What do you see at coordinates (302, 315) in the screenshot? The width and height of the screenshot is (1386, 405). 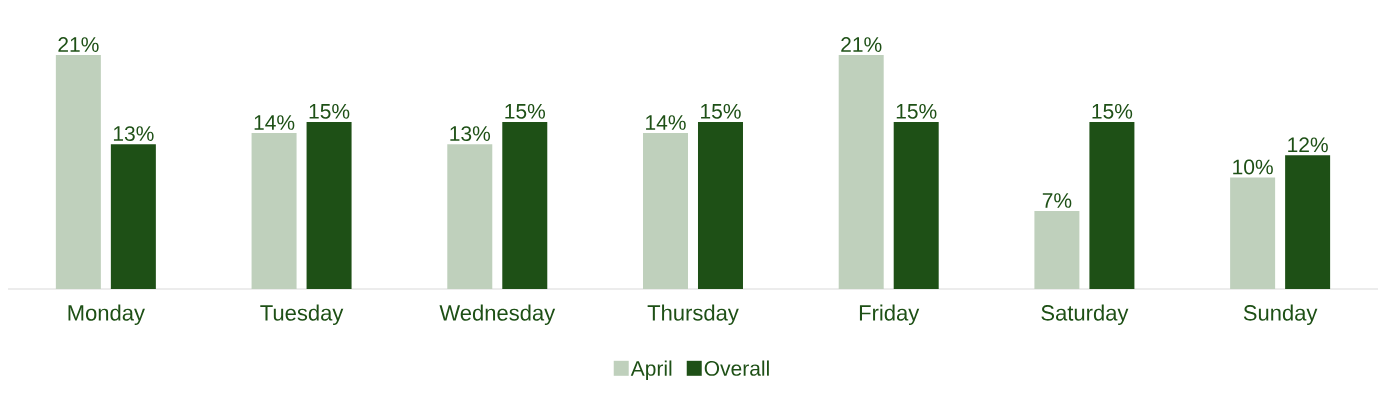 I see `x-tick-label: Tuesday` at bounding box center [302, 315].